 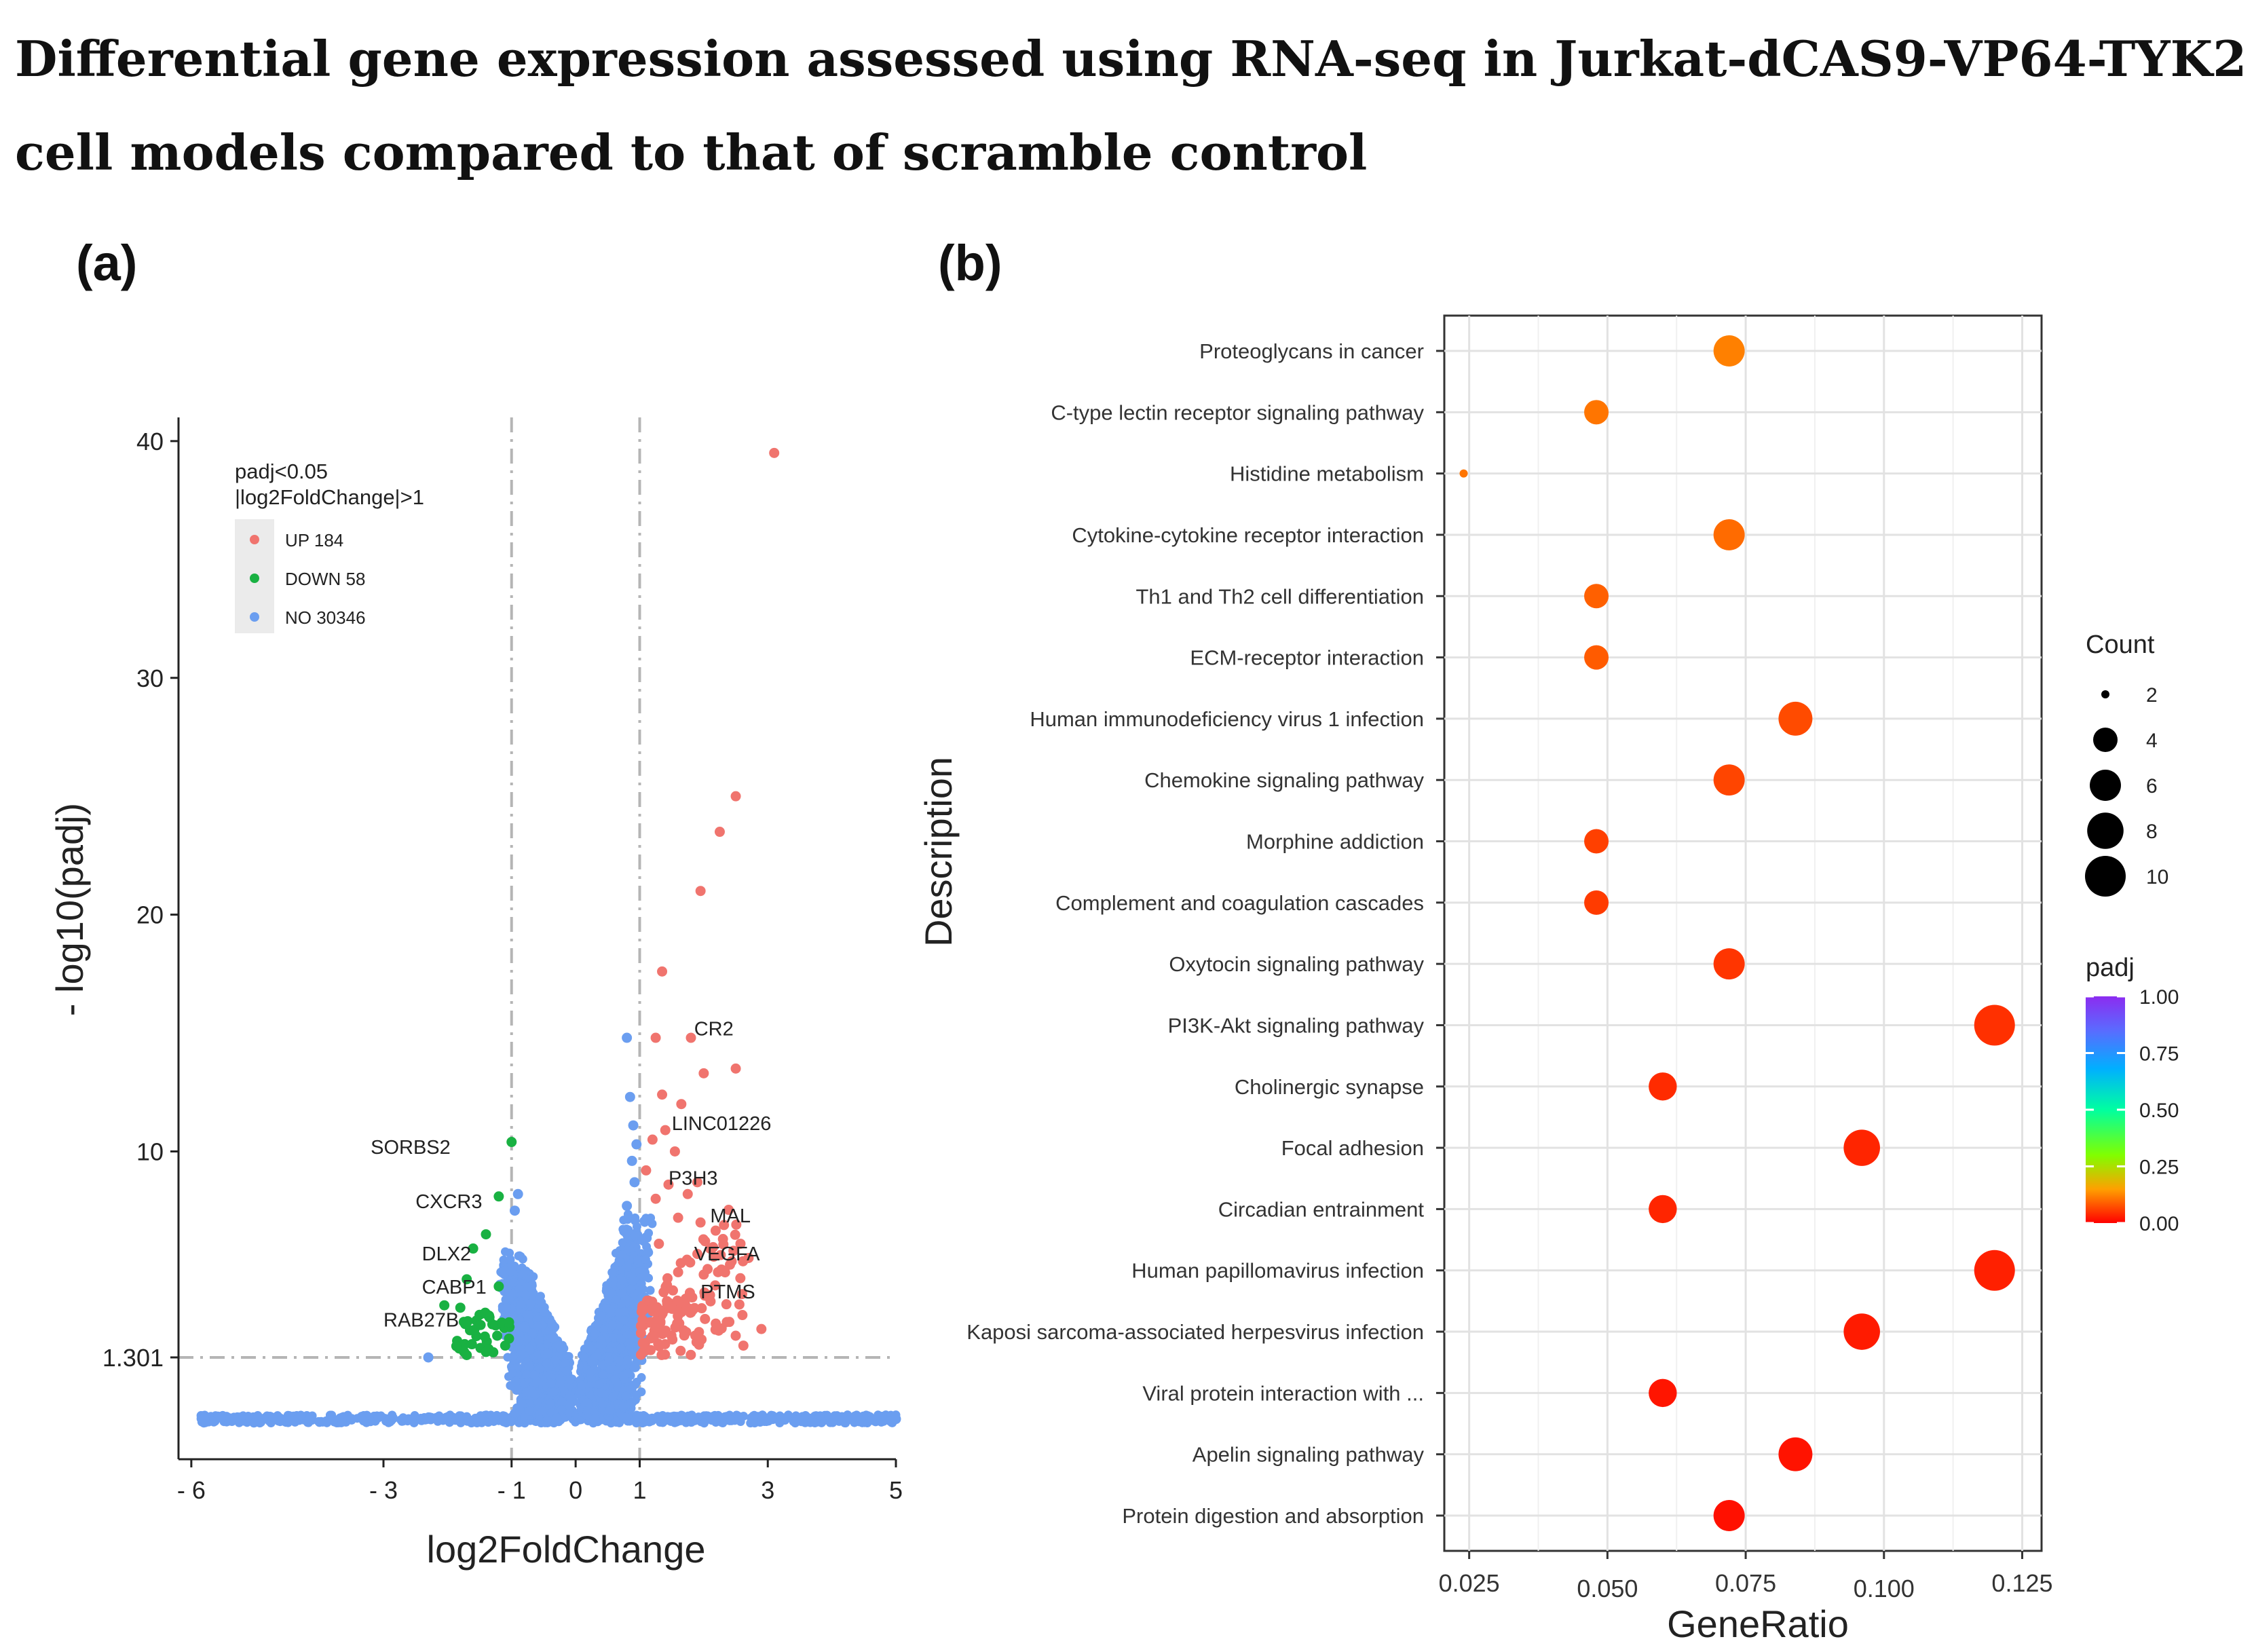 What do you see at coordinates (2159, 1224) in the screenshot?
I see `colorbar-label: 0.00` at bounding box center [2159, 1224].